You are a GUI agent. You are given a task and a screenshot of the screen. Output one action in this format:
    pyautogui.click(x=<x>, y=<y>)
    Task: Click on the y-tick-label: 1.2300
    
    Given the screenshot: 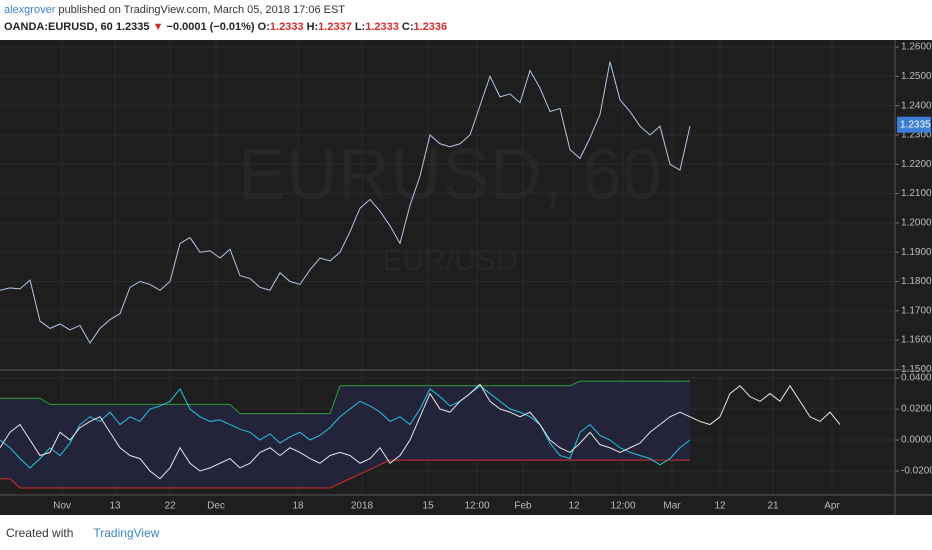 What is the action you would take?
    pyautogui.click(x=916, y=135)
    